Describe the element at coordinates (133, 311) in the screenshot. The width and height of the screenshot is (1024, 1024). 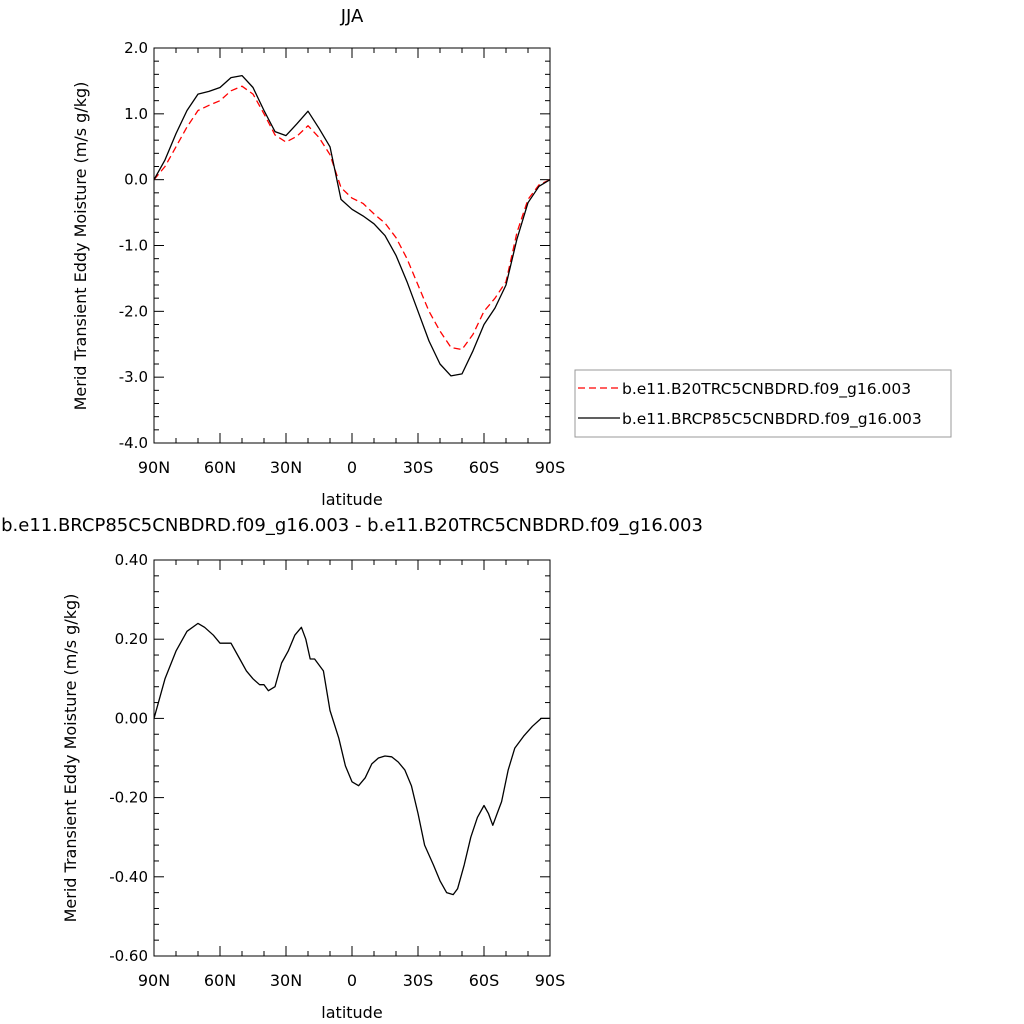
I see `y-tick-label: -2.0` at that location.